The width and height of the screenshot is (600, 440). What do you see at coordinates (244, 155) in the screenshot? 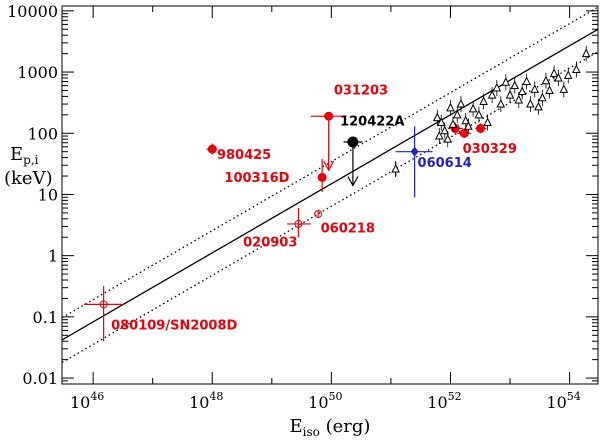
I see `point-label: 980425` at bounding box center [244, 155].